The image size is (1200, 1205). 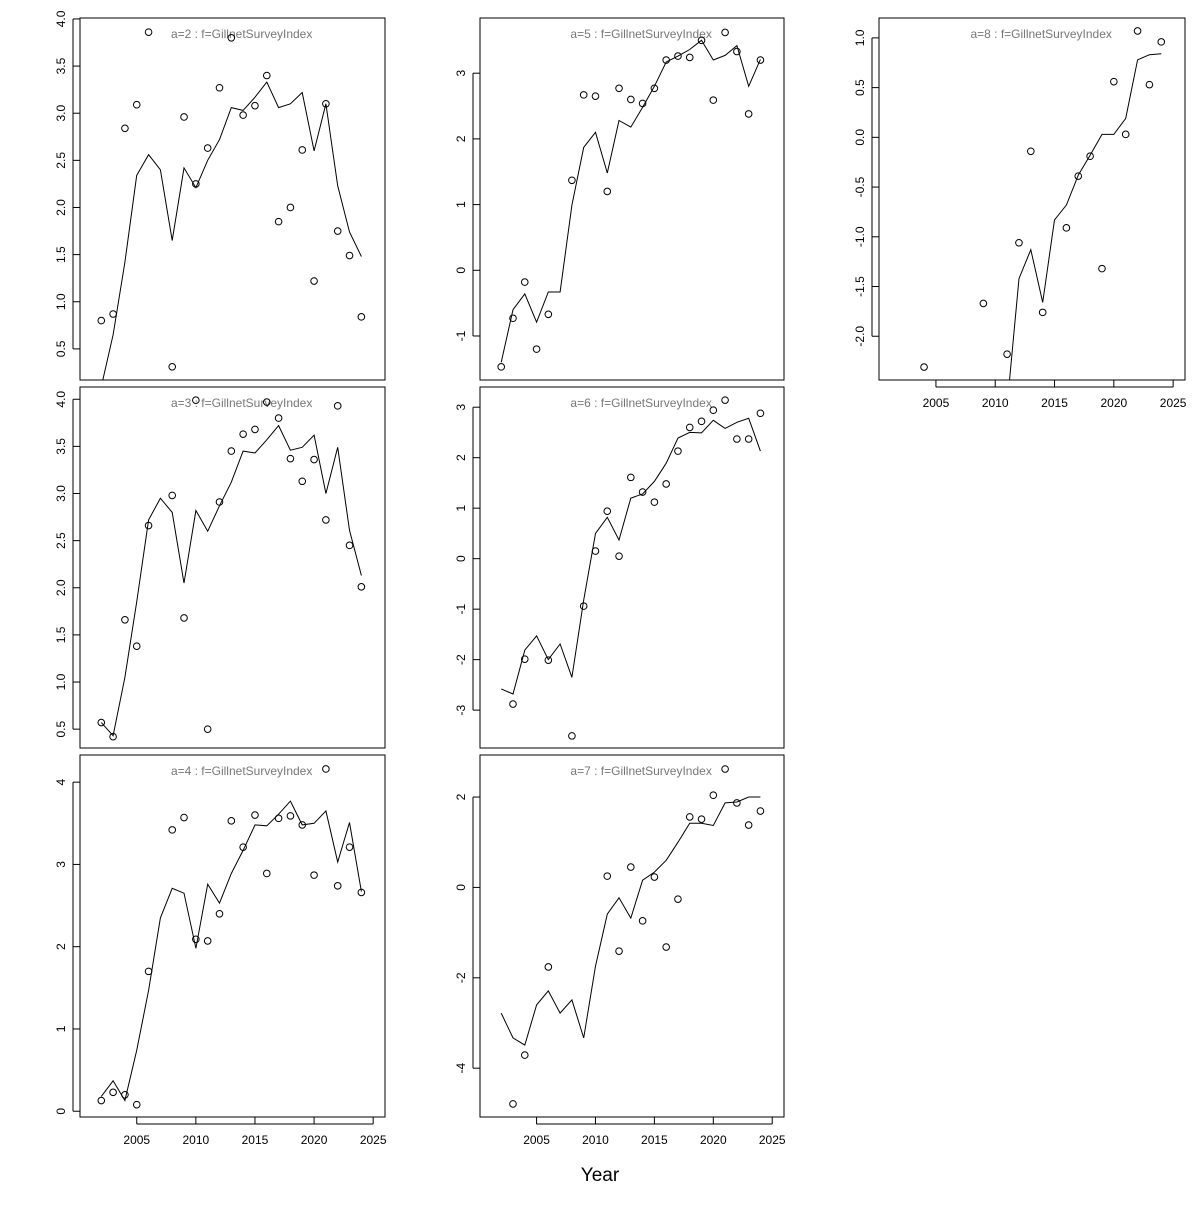 I want to click on y-tick-label: 2.5, so click(x=61, y=160).